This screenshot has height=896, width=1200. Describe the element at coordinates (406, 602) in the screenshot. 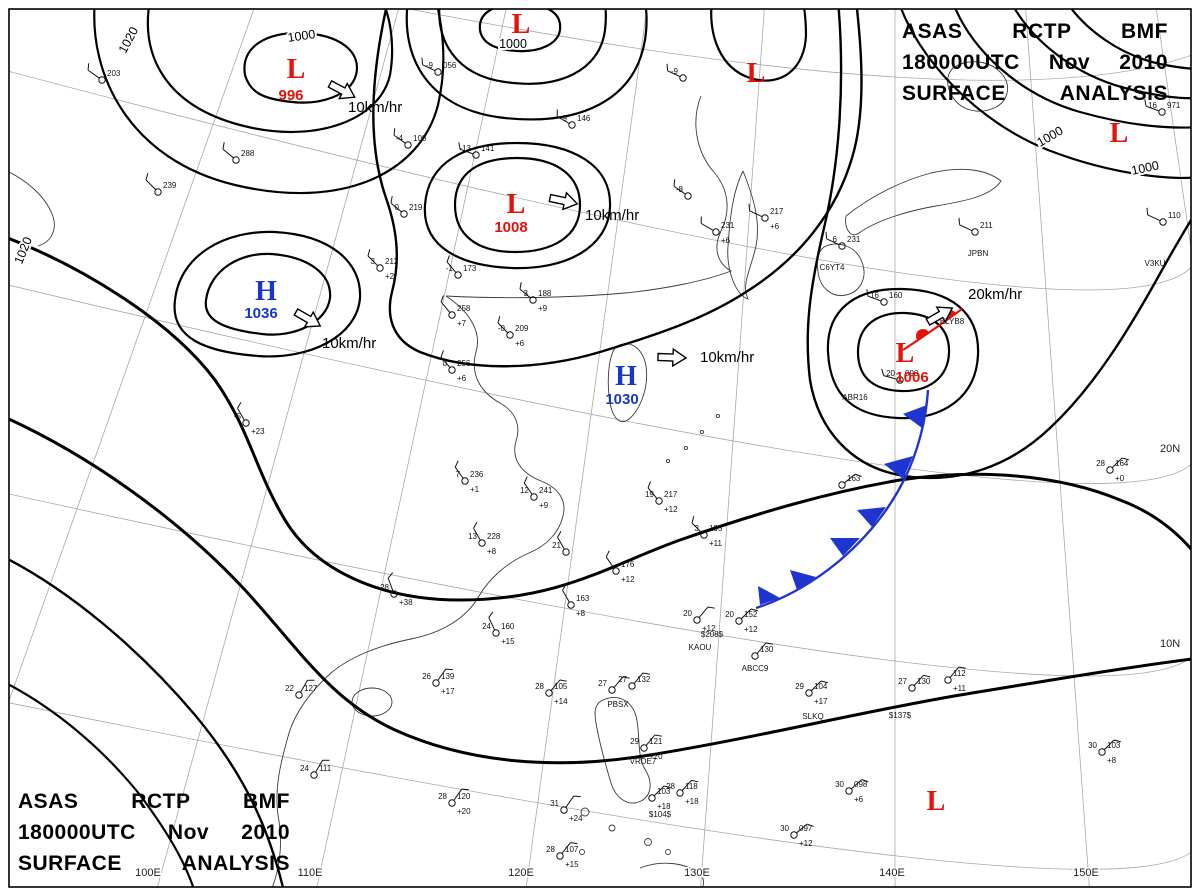

I see `station-tendency: +38` at that location.